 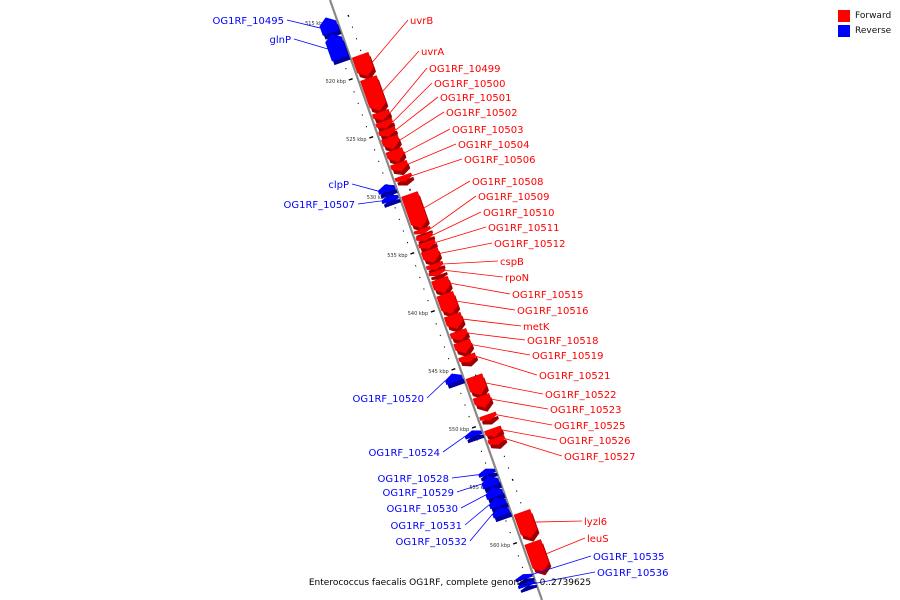 I want to click on gene-arrow-lyzl6, so click(x=526, y=525).